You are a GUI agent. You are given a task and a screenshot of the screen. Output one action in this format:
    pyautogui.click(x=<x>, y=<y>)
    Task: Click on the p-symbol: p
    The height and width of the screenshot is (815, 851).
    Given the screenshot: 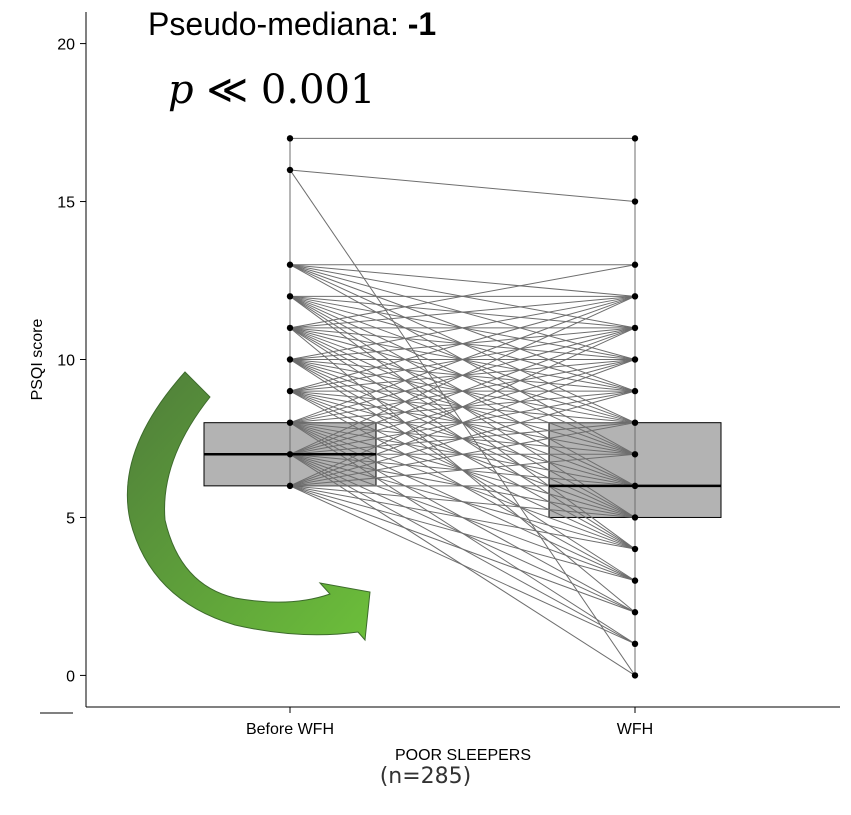 What is the action you would take?
    pyautogui.click(x=181, y=90)
    